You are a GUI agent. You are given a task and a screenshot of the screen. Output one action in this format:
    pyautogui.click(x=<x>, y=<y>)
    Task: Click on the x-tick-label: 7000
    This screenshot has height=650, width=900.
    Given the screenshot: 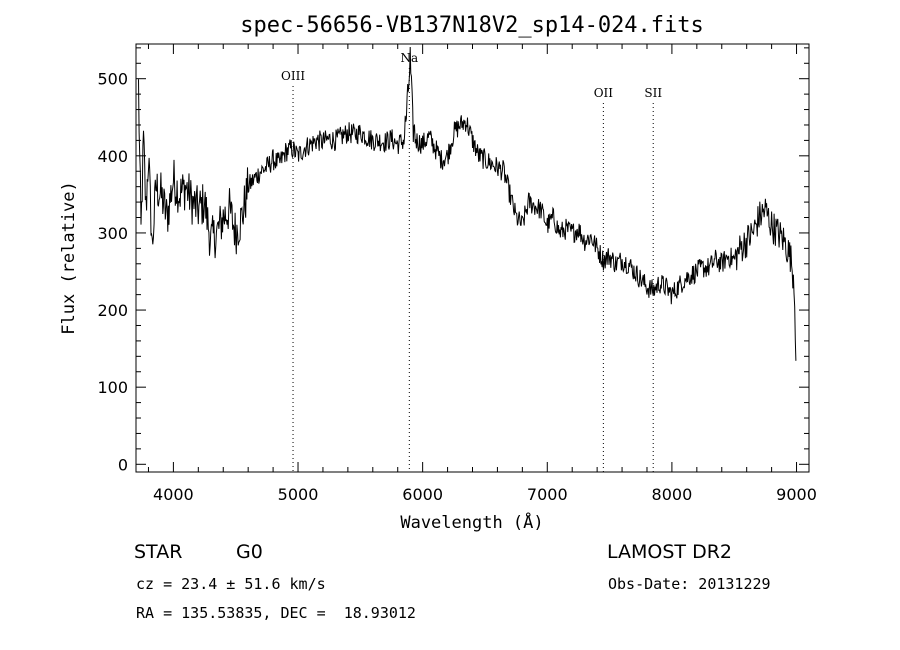 What is the action you would take?
    pyautogui.click(x=547, y=494)
    